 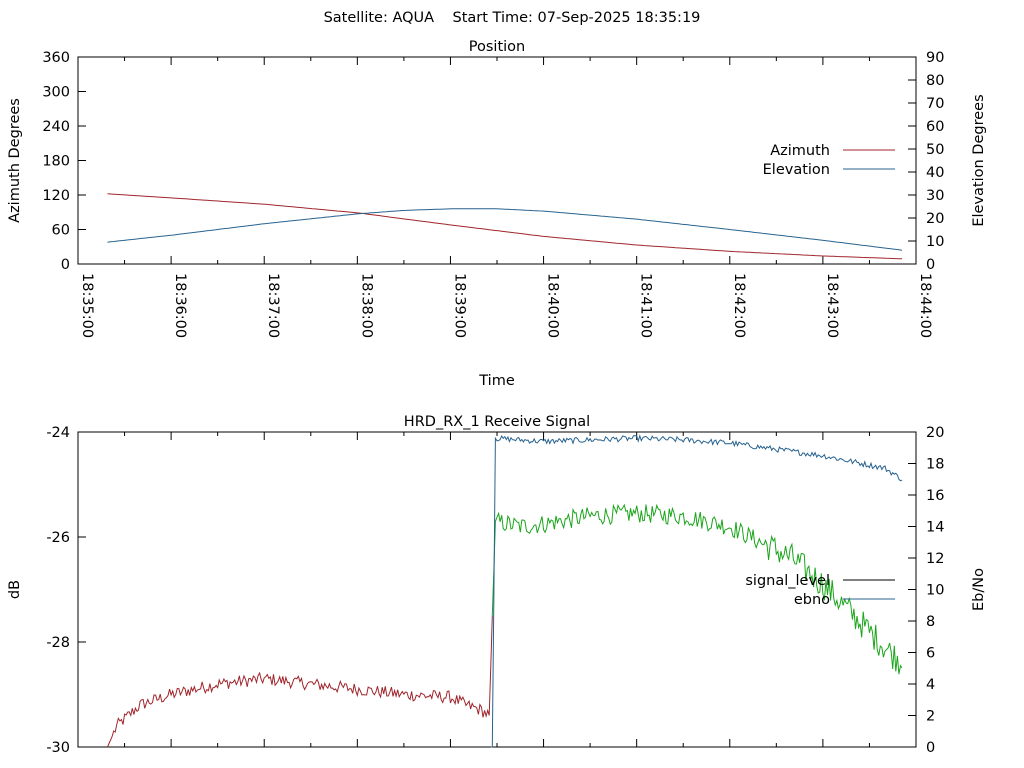 What do you see at coordinates (935, 81) in the screenshot?
I see `y2-tick-label: 80` at bounding box center [935, 81].